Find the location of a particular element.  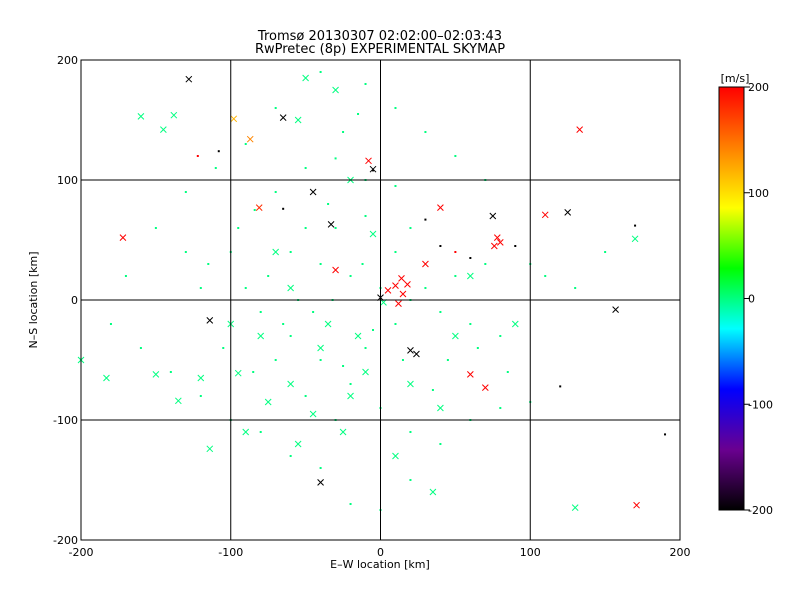

y-tick-label: -100 is located at coordinates (65, 420).